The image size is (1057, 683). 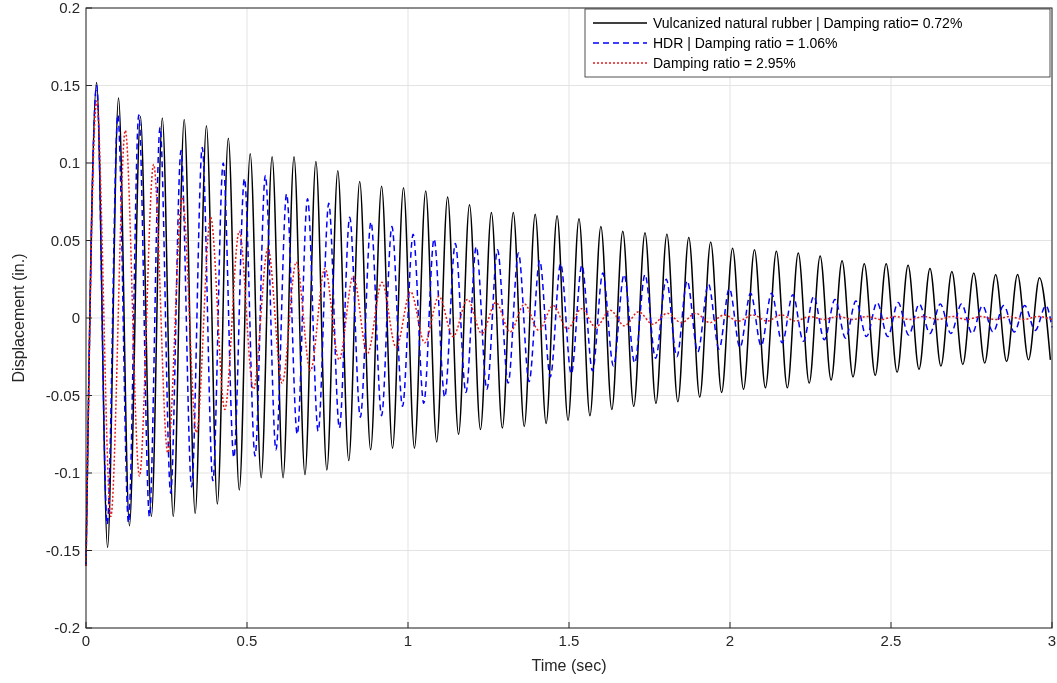 I want to click on x-axis-title: Time (sec), so click(x=569, y=665).